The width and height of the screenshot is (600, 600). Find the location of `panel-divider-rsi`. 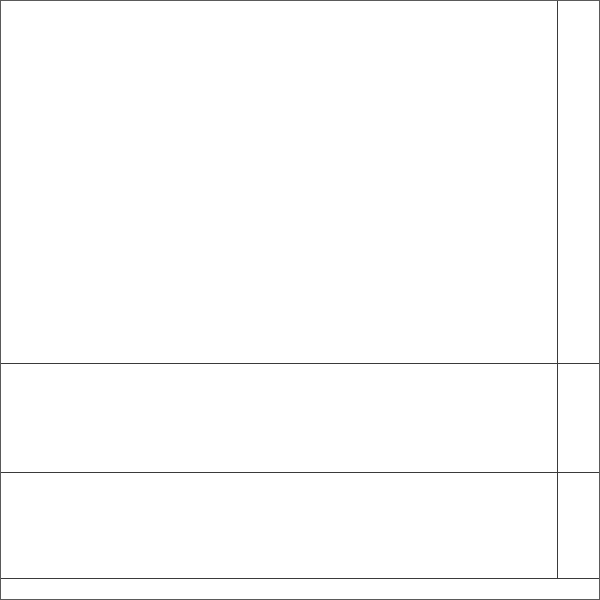

panel-divider-rsi is located at coordinates (300, 472).